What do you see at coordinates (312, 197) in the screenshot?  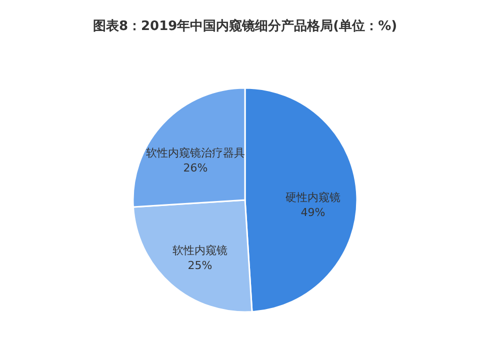 I see `slice-label: 硬性内窥镜` at bounding box center [312, 197].